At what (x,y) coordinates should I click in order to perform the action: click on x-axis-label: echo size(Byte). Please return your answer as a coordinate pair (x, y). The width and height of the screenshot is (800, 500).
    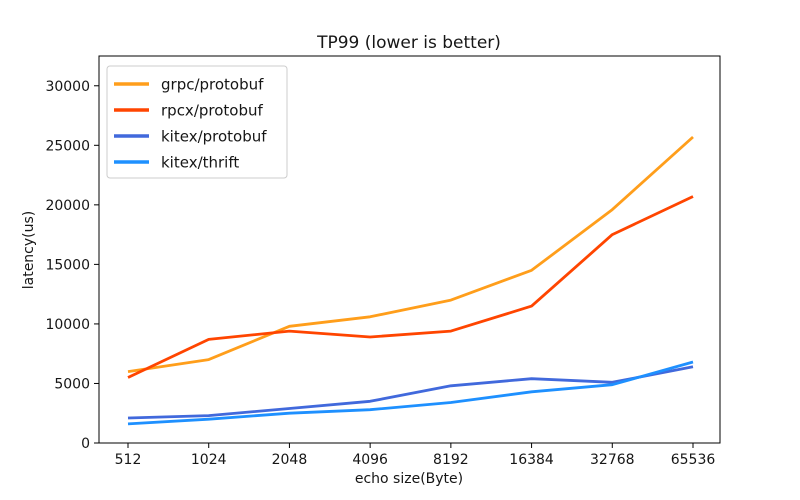
    Looking at the image, I should click on (409, 479).